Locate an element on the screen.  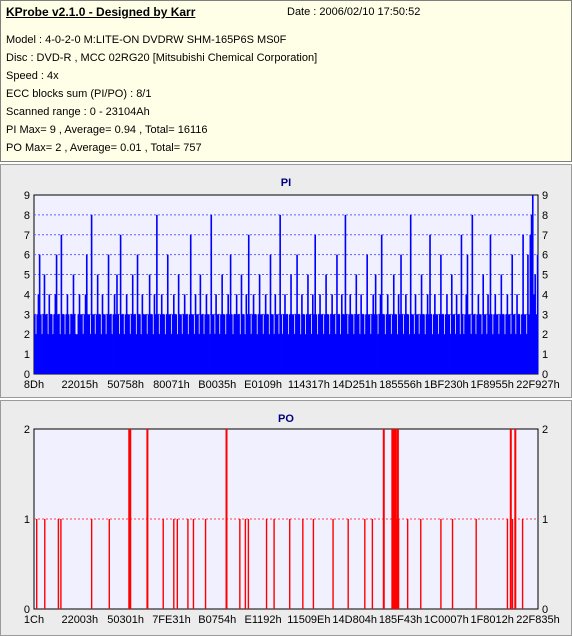
x-tick-label: B0035h is located at coordinates (217, 385).